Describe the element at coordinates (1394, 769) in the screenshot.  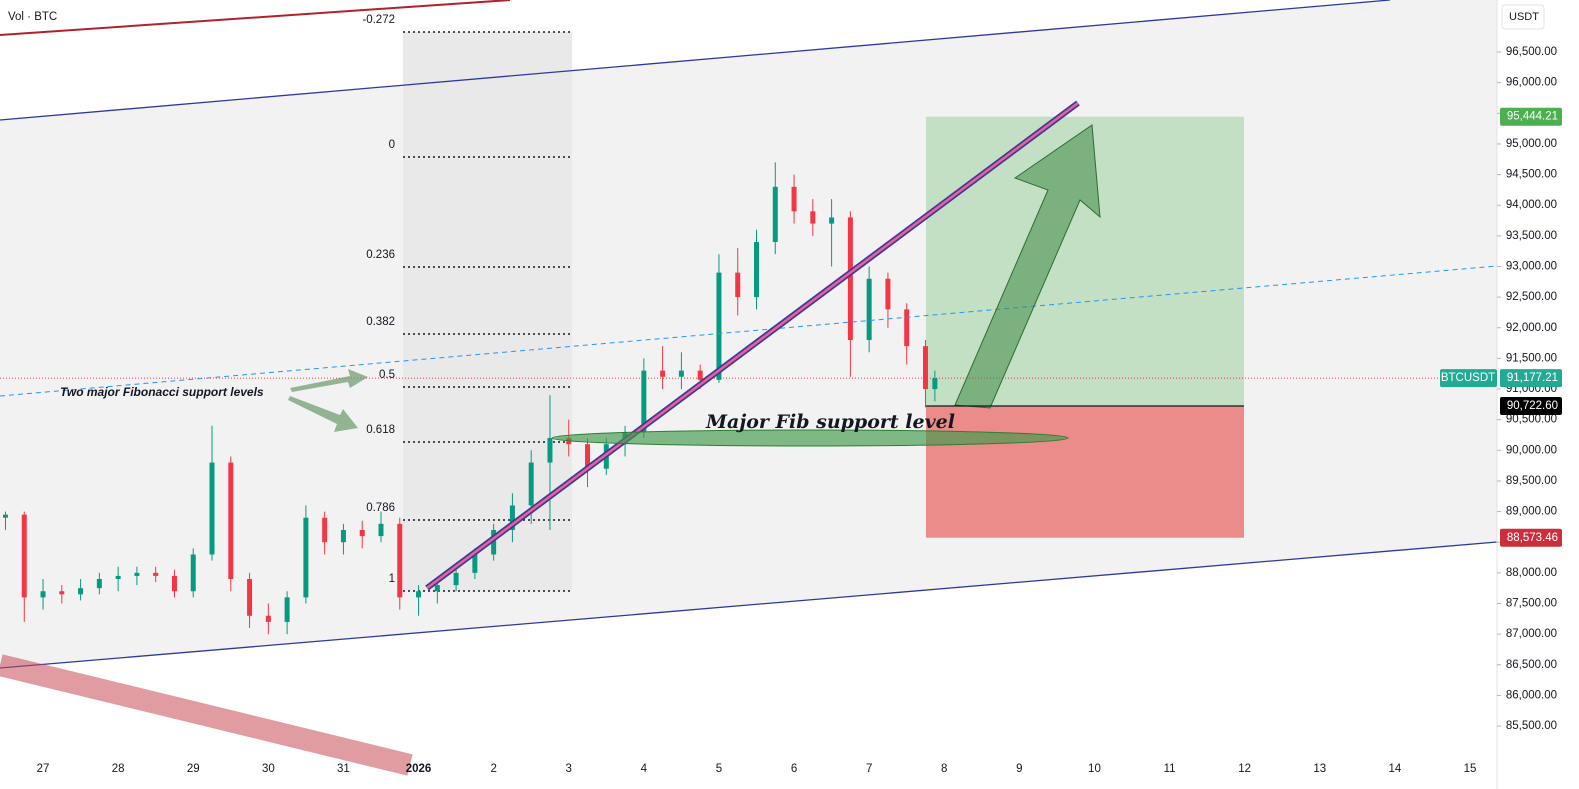
I see `x-tick-label: 14` at that location.